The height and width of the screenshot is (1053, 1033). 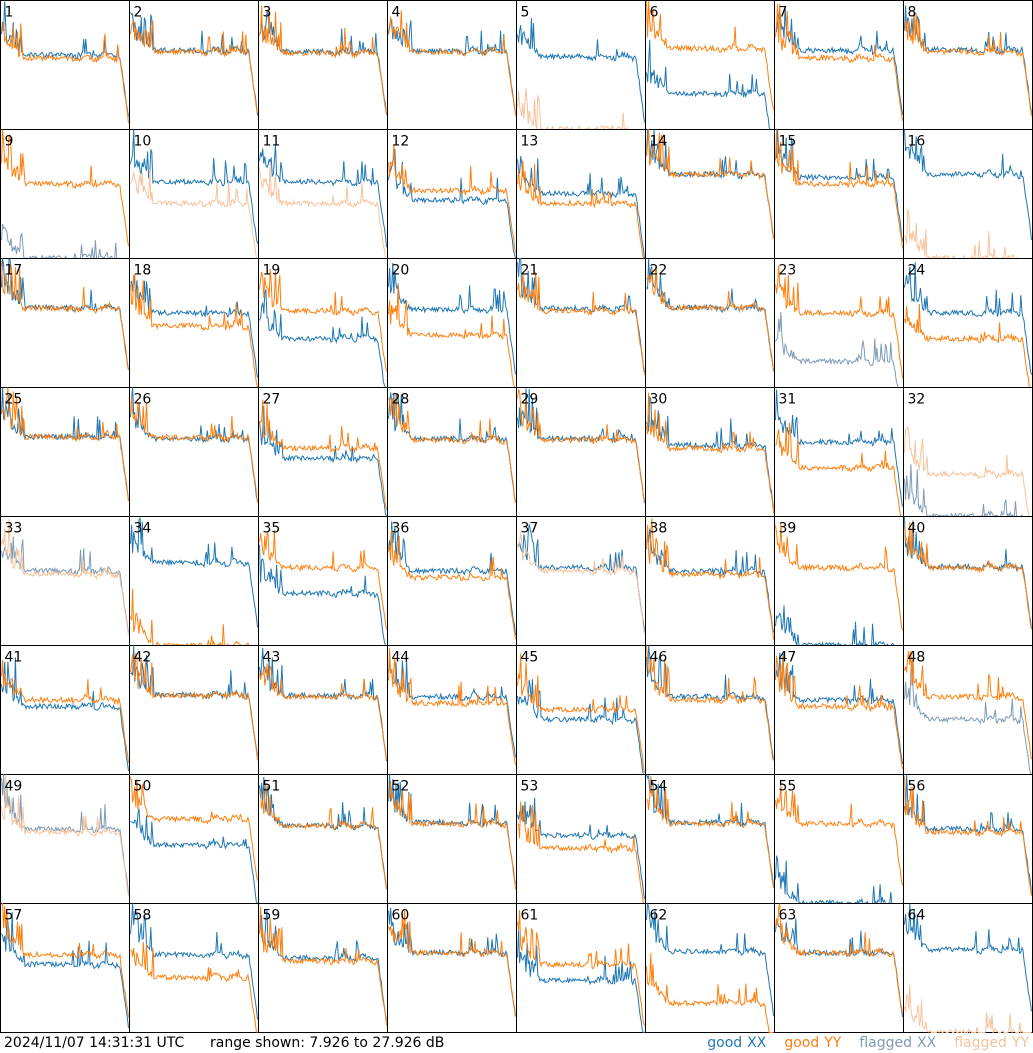 I want to click on panel-6: 6, so click(x=710, y=65).